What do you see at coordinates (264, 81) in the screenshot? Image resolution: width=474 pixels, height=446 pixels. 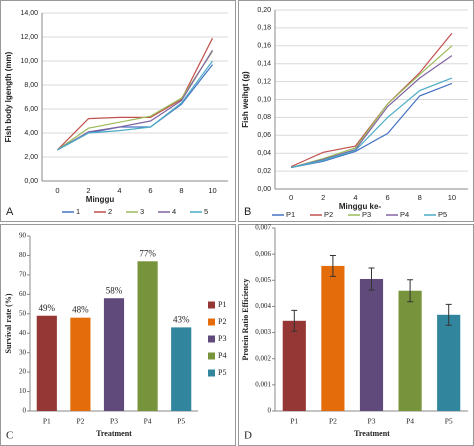 I see `y-tick-label: 0,12` at bounding box center [264, 81].